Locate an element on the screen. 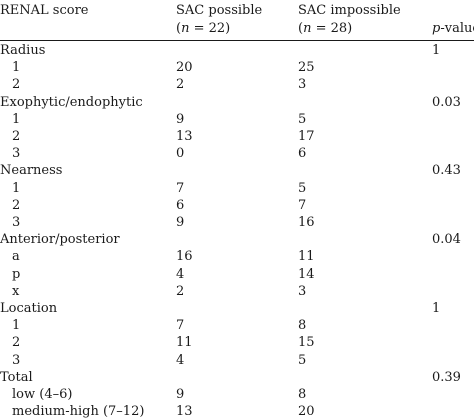  sac-impossible-value: 6 is located at coordinates (302, 154).